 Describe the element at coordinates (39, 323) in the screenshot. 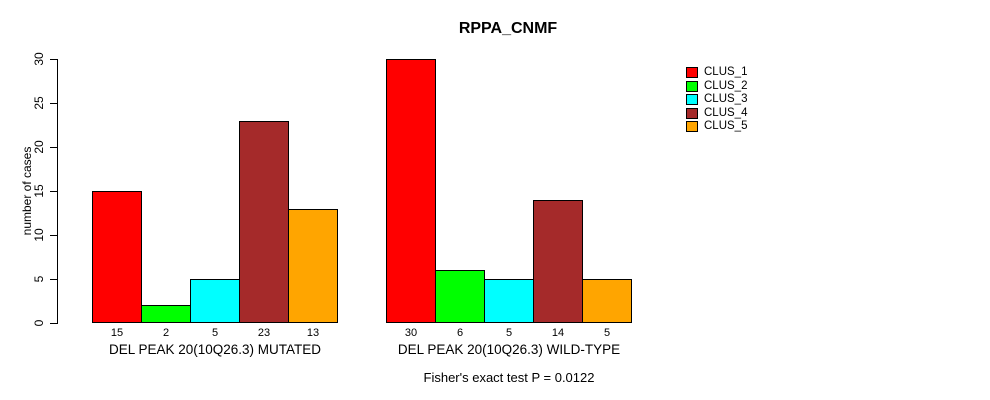

I see `y-tick-label: 0` at that location.